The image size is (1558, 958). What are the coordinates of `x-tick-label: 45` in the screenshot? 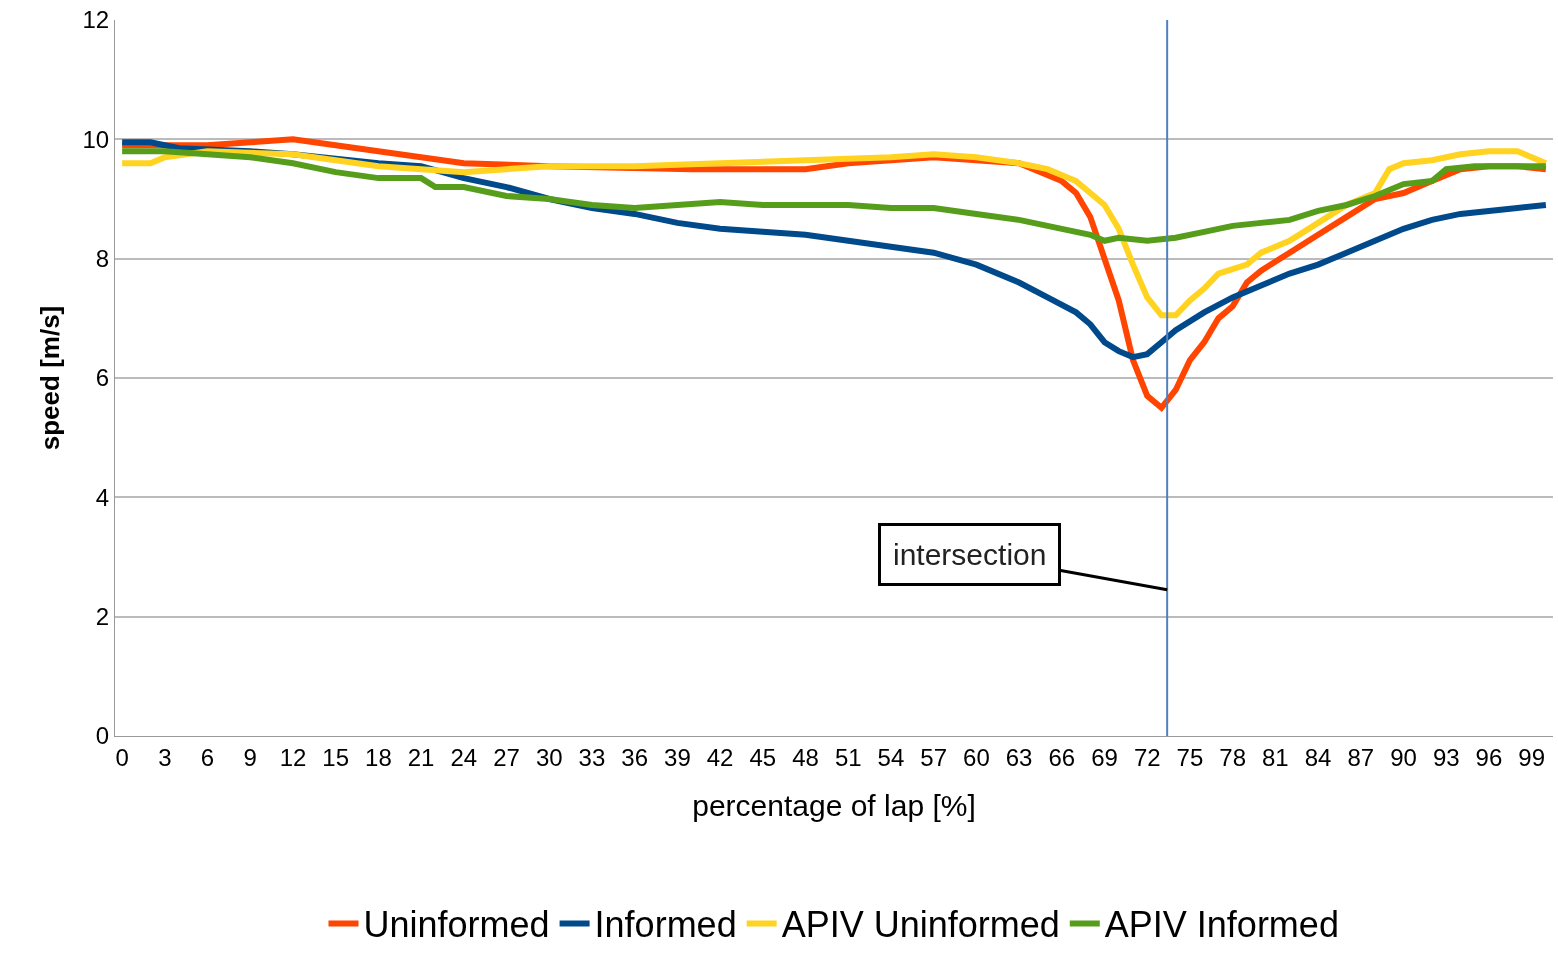 It's located at (763, 757).